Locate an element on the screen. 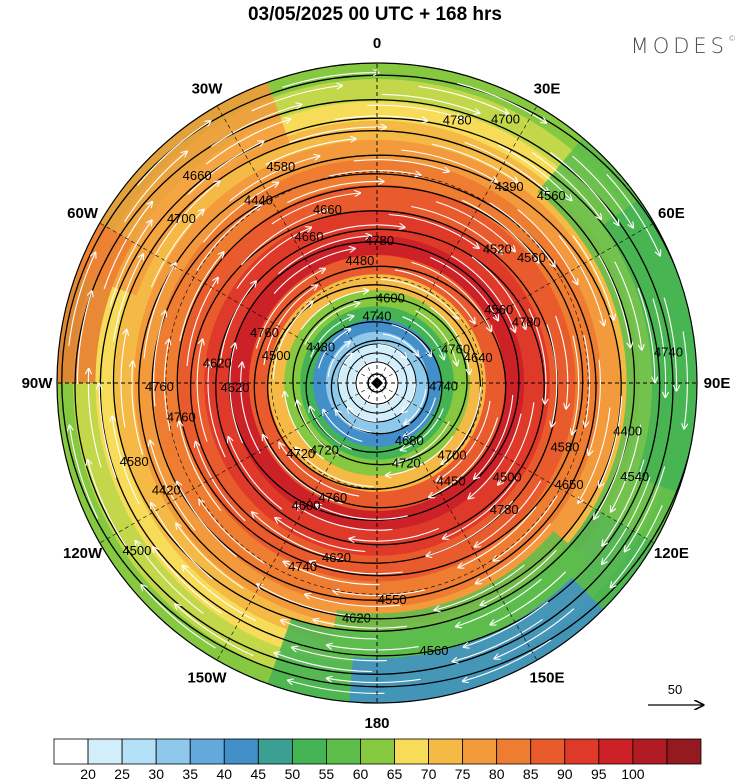  contour-label: 4560 is located at coordinates (551, 195).